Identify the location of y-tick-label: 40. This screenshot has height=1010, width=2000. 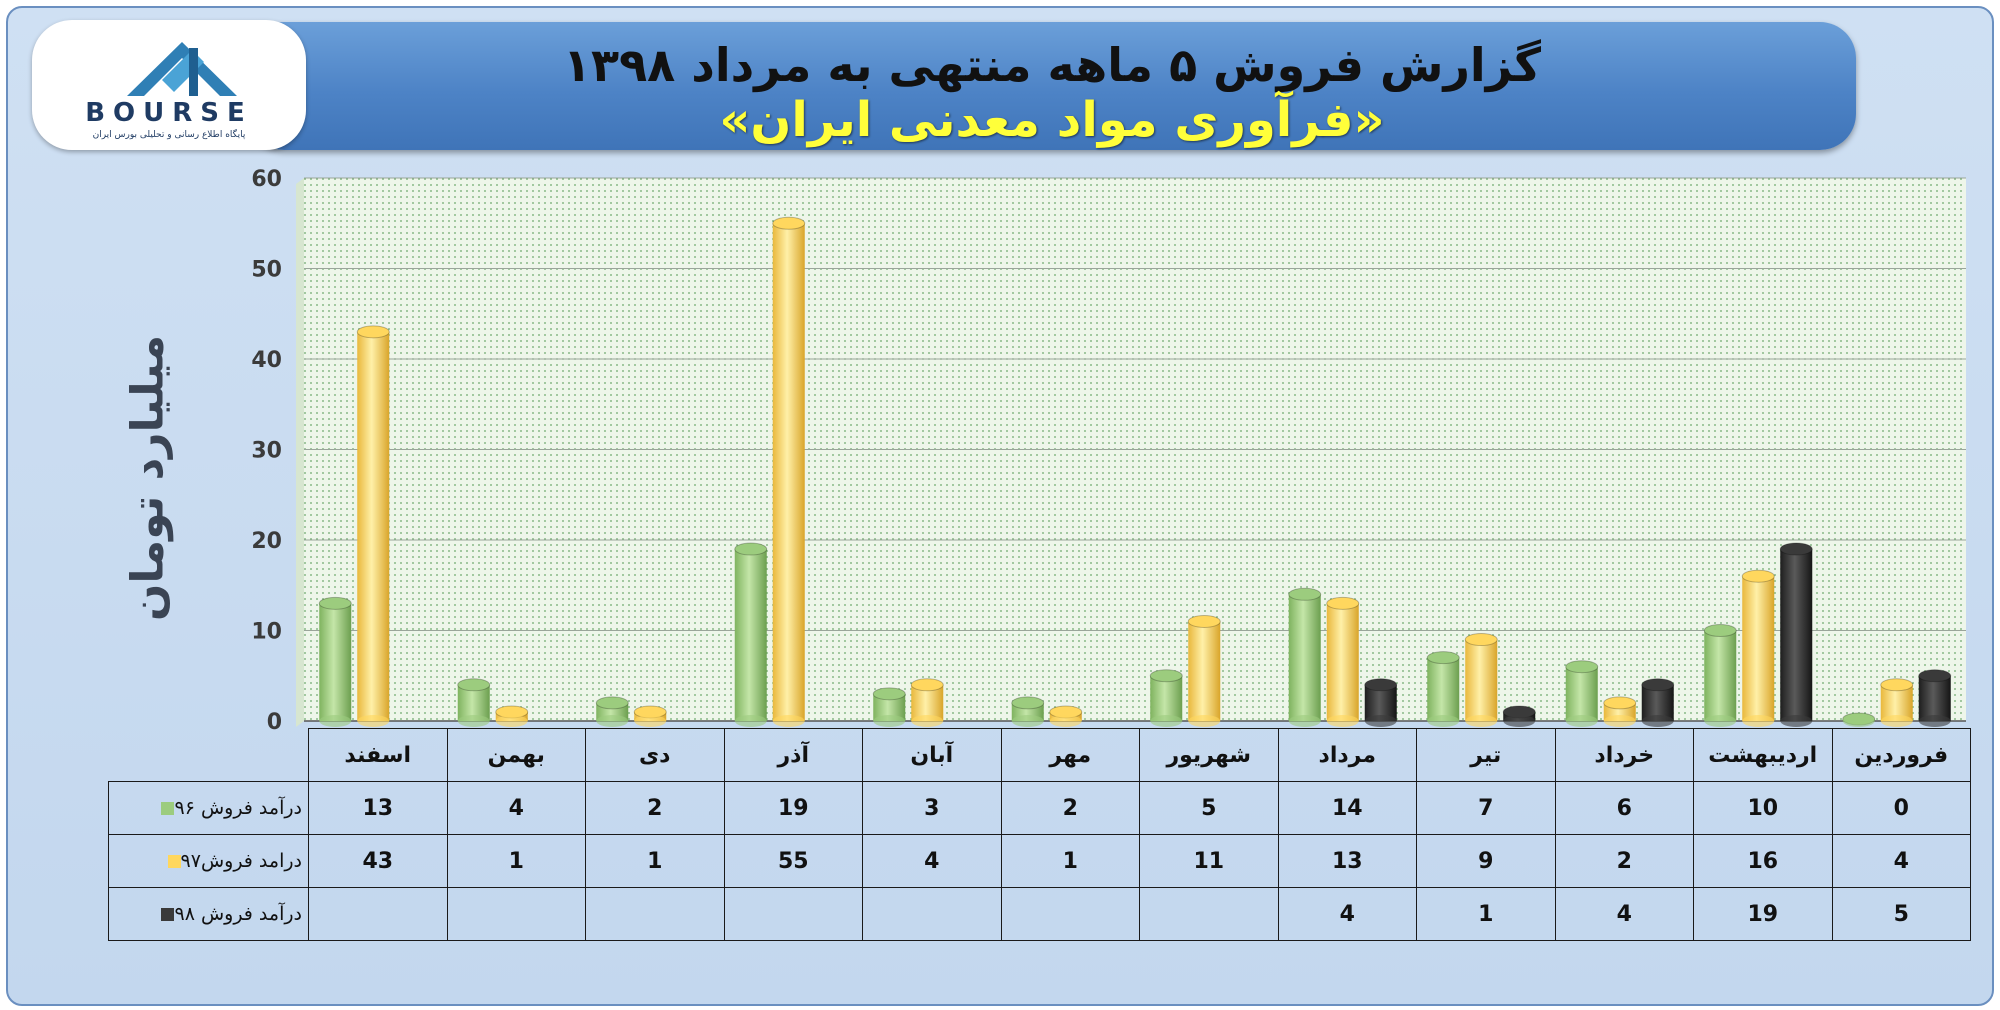
(266, 360).